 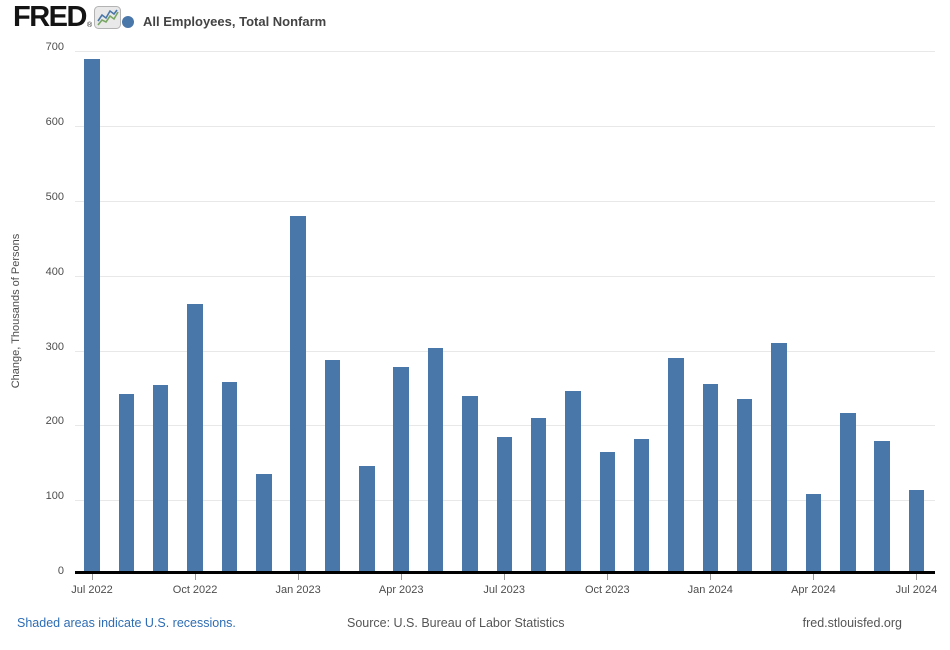 I want to click on fred-sparkline-icon, so click(x=108, y=17).